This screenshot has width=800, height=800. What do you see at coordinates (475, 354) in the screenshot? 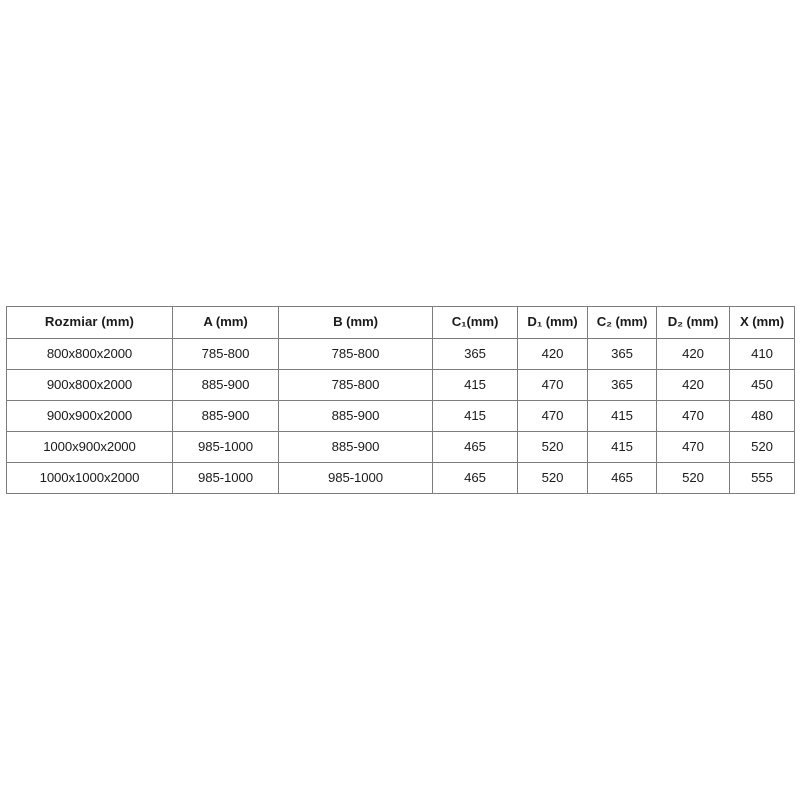
I see `cell-c1: 365` at bounding box center [475, 354].